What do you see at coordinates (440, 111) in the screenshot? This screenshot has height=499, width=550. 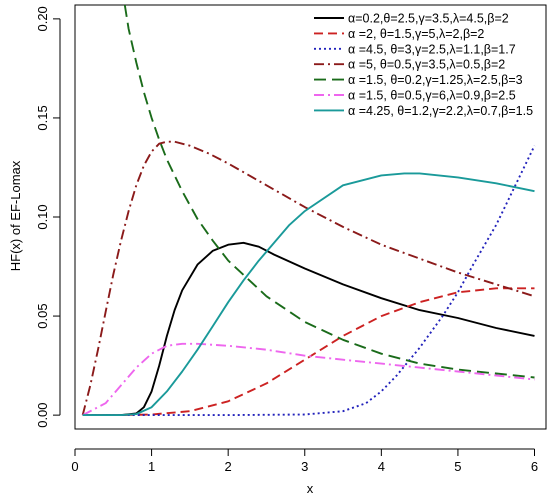 I see `legend-label-7: α =4.25, θ=1.2,γ=2.2,λ=0.7,β=1.5` at bounding box center [440, 111].